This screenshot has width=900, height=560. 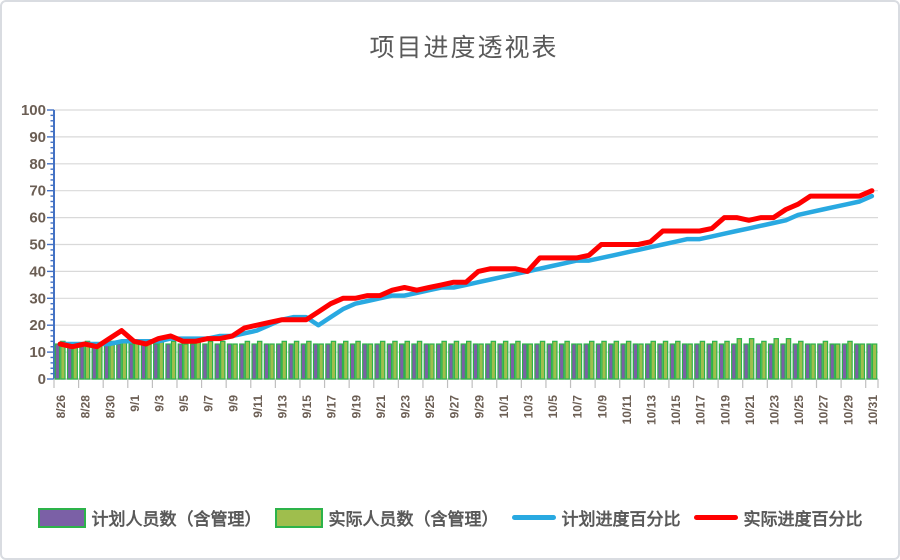 What do you see at coordinates (149, 517) in the screenshot?
I see `legend-item-0: 计划人员数（含管理）` at bounding box center [149, 517].